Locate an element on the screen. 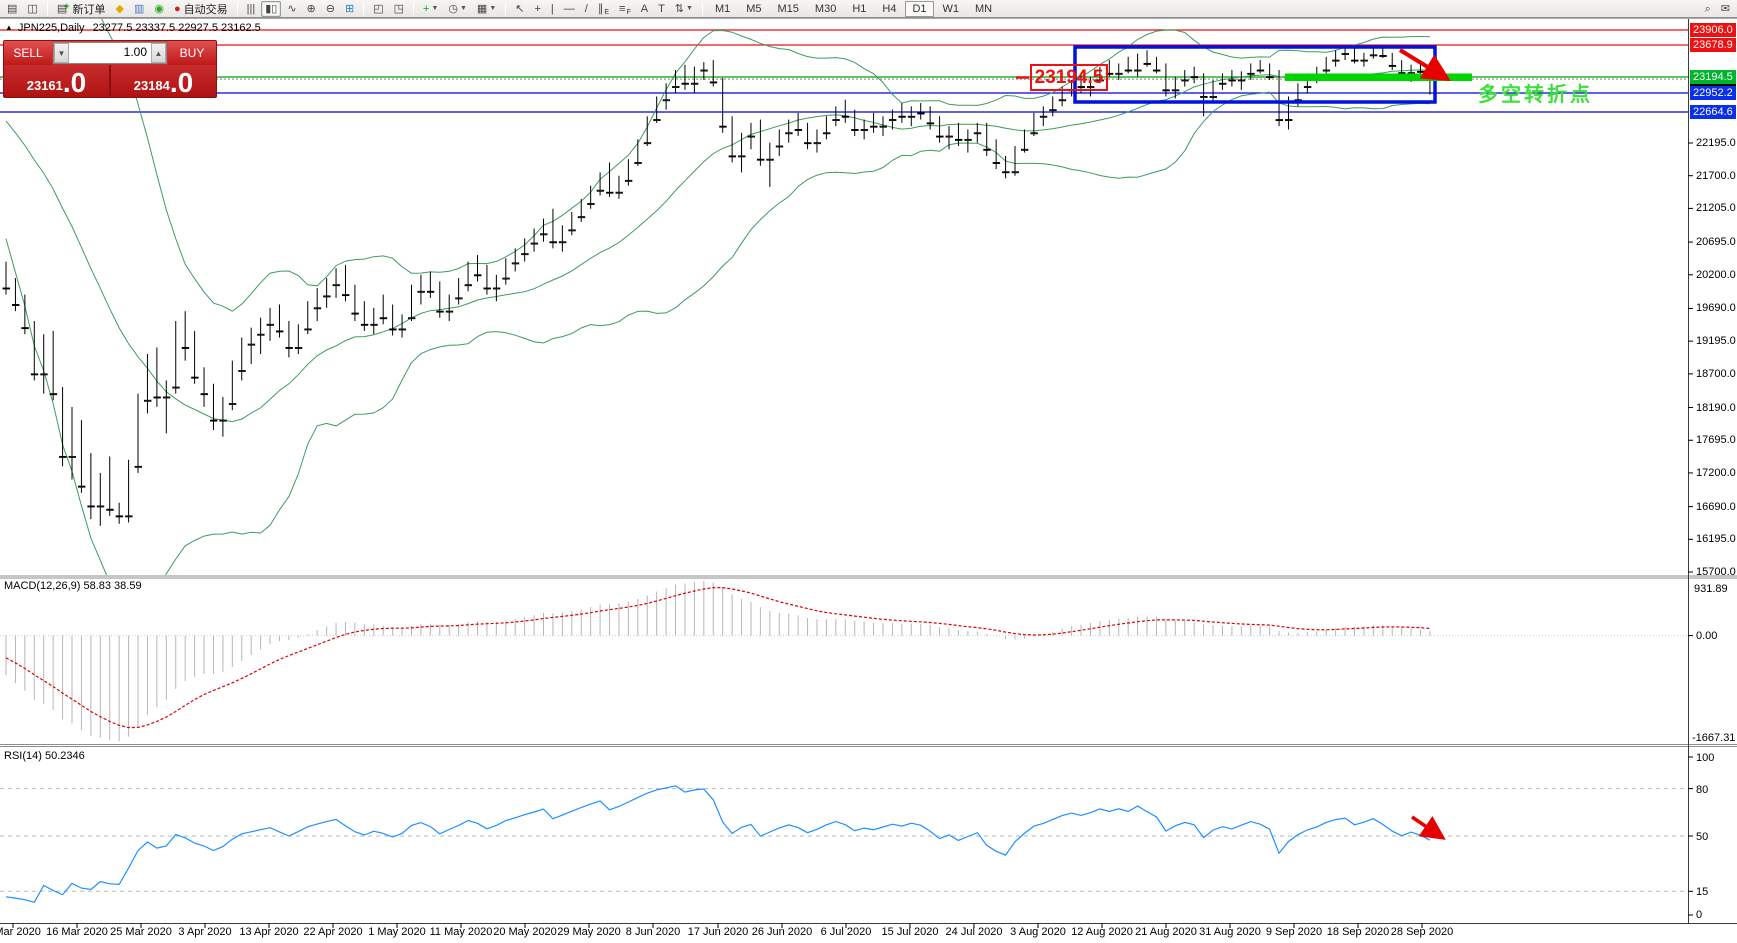 The width and height of the screenshot is (1737, 943). buy-button: BUY is located at coordinates (192, 53).